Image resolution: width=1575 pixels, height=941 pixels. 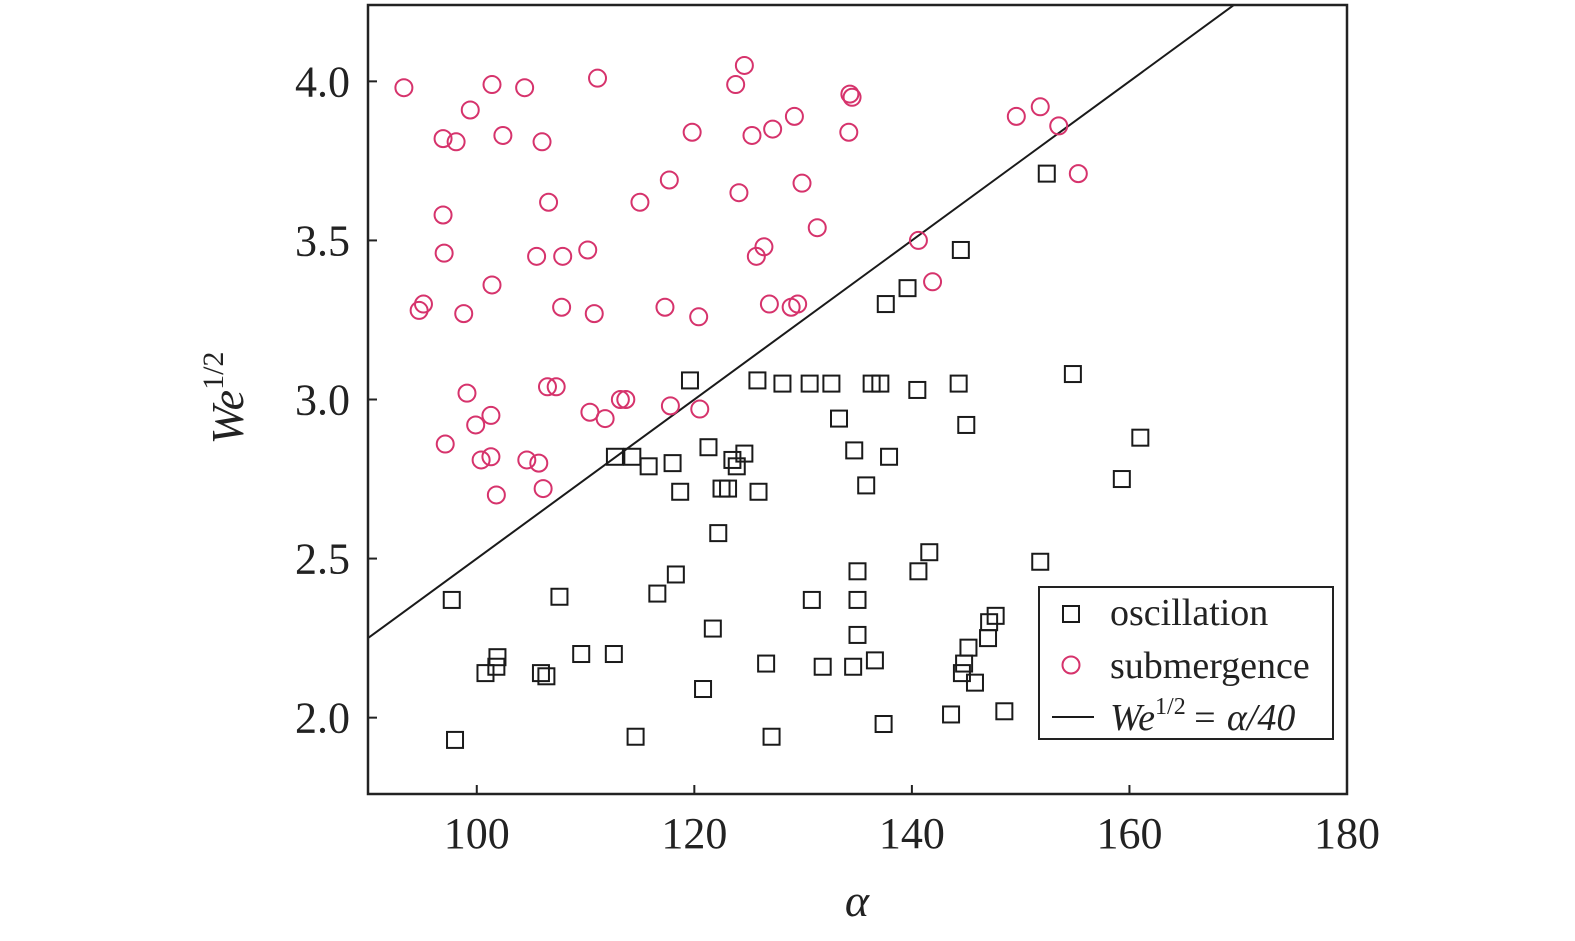 What do you see at coordinates (227, 417) in the screenshot?
I see `y-axis-label-base: We` at bounding box center [227, 417].